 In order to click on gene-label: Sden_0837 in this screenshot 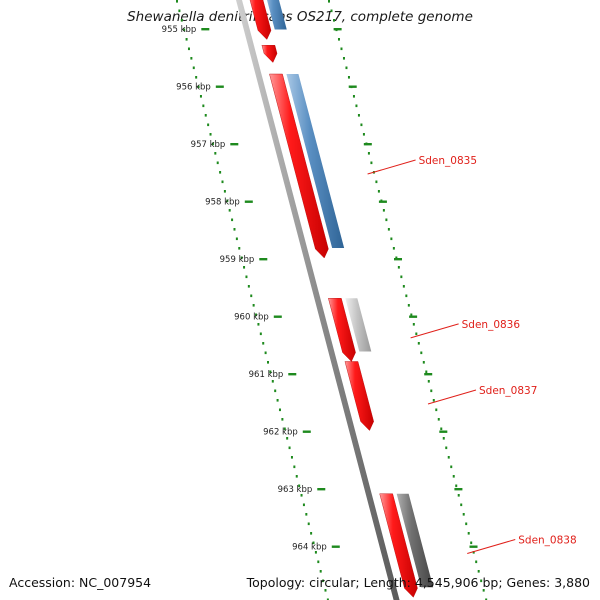, I will do `click(508, 391)`.